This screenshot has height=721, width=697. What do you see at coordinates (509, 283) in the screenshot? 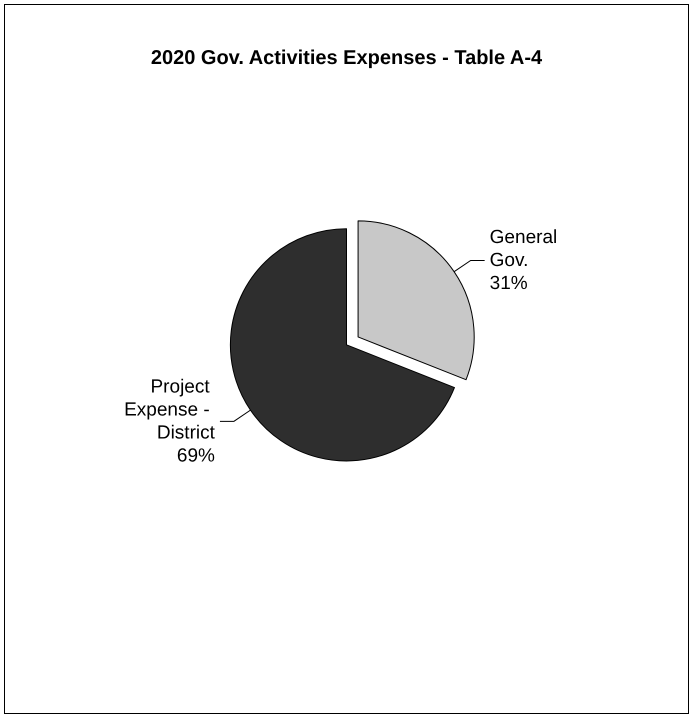
I see `data-label: 31%` at bounding box center [509, 283].